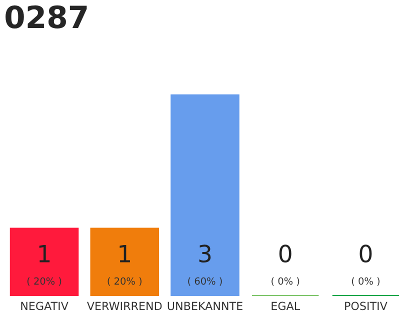 This screenshot has width=410, height=320. What do you see at coordinates (44, 306) in the screenshot?
I see `x-tick-label: NEGATIV` at bounding box center [44, 306].